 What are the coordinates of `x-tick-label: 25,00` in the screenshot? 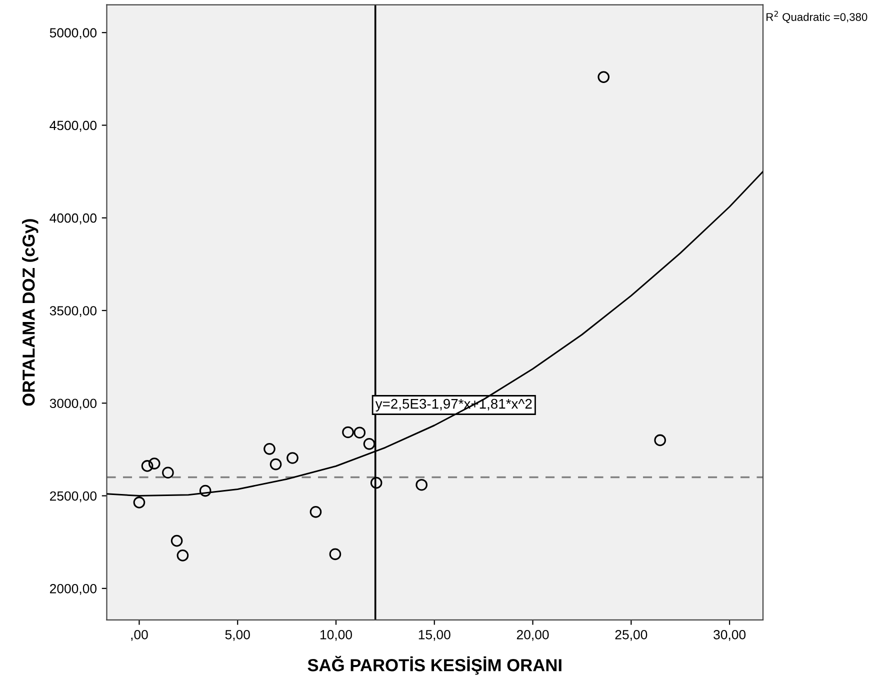 It's located at (631, 635).